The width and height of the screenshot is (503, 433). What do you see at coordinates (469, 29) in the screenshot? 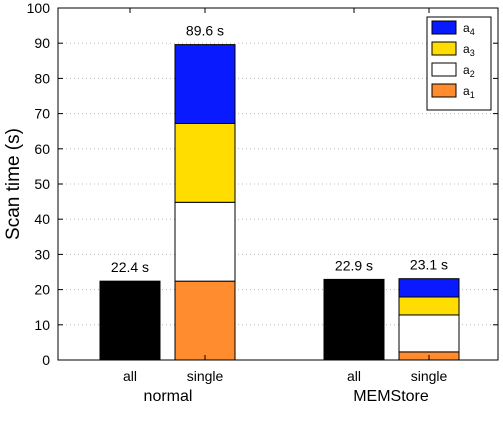
I see `legend-label: a4` at bounding box center [469, 29].